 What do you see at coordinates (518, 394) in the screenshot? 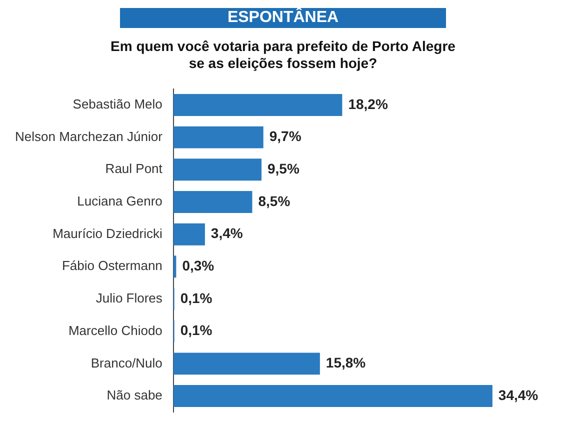
I see `data-label: 34,4%` at bounding box center [518, 394].